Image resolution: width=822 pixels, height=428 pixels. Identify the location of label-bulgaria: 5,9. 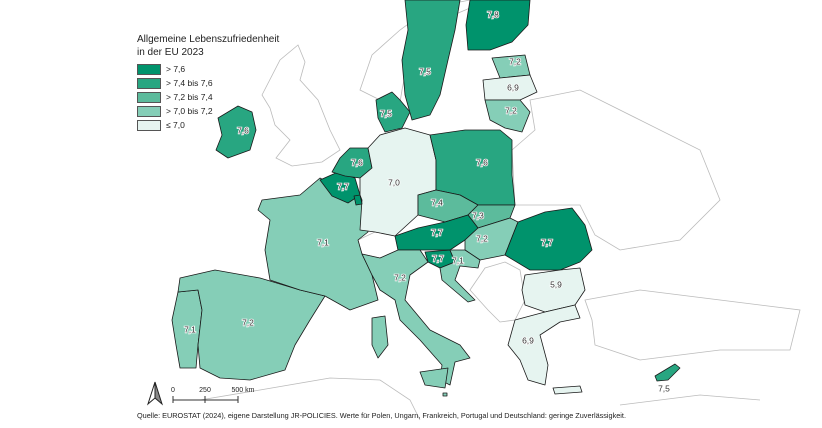
(556, 284).